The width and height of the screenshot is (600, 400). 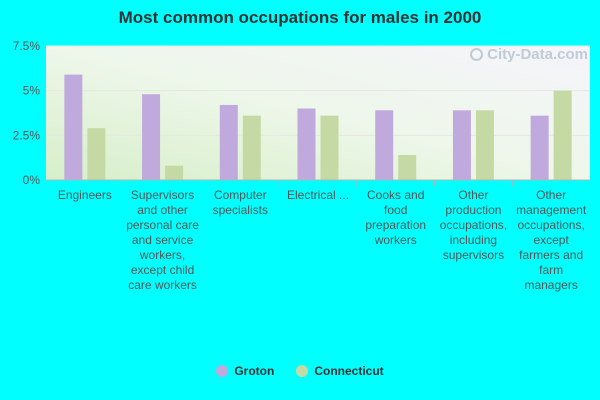 What do you see at coordinates (27, 113) in the screenshot?
I see `y-axis-ticks: 0% 2.5% 5% 7.5%` at bounding box center [27, 113].